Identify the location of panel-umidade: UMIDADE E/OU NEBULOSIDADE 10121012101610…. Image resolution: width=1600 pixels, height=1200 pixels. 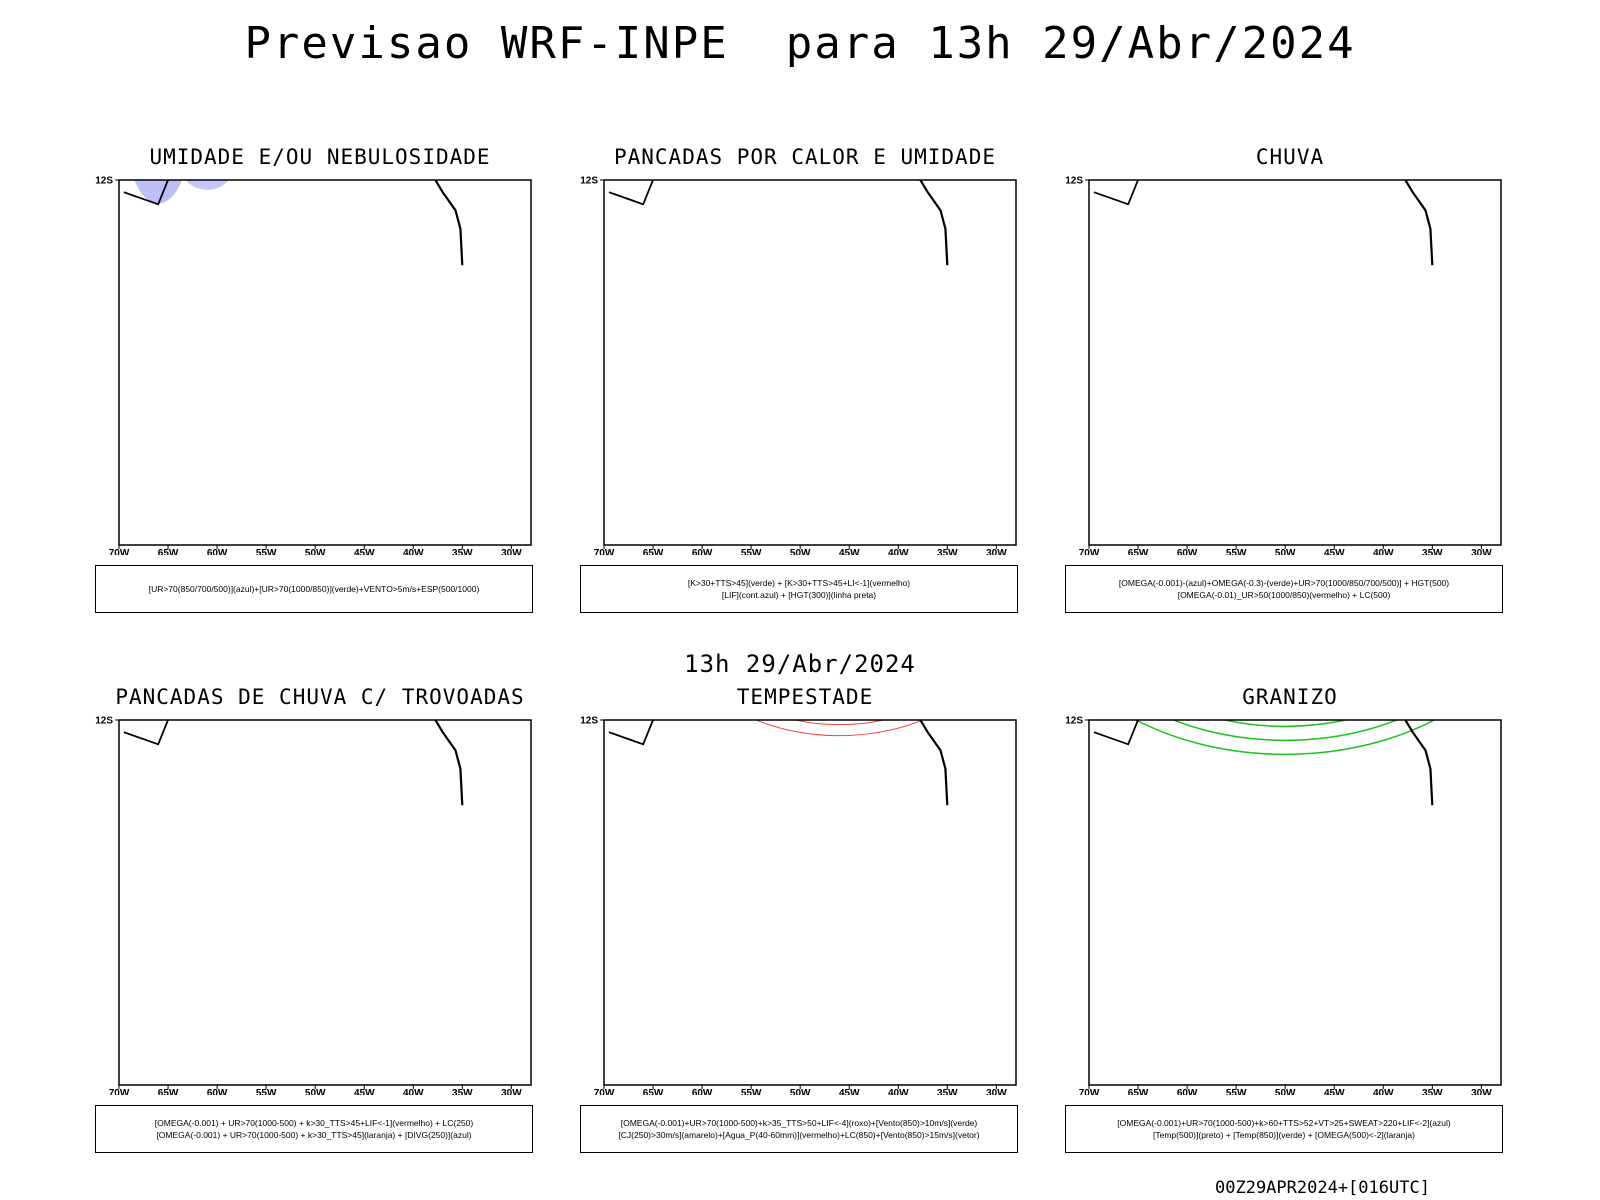
(320, 380).